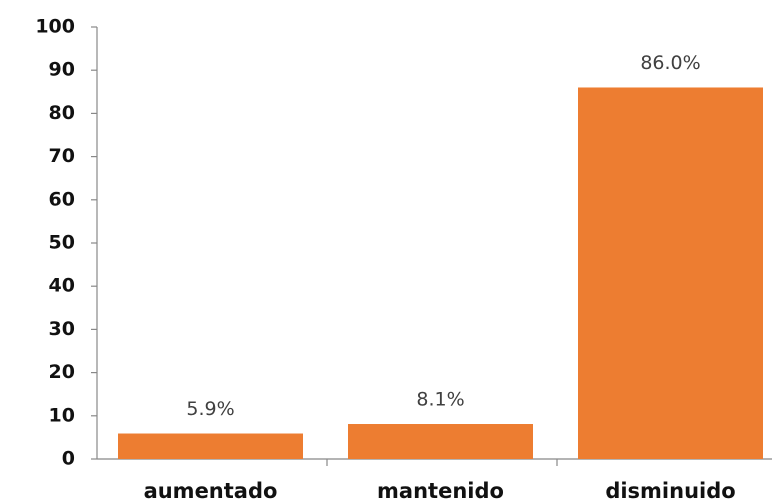  I want to click on y-tick-label: 10, so click(62, 415).